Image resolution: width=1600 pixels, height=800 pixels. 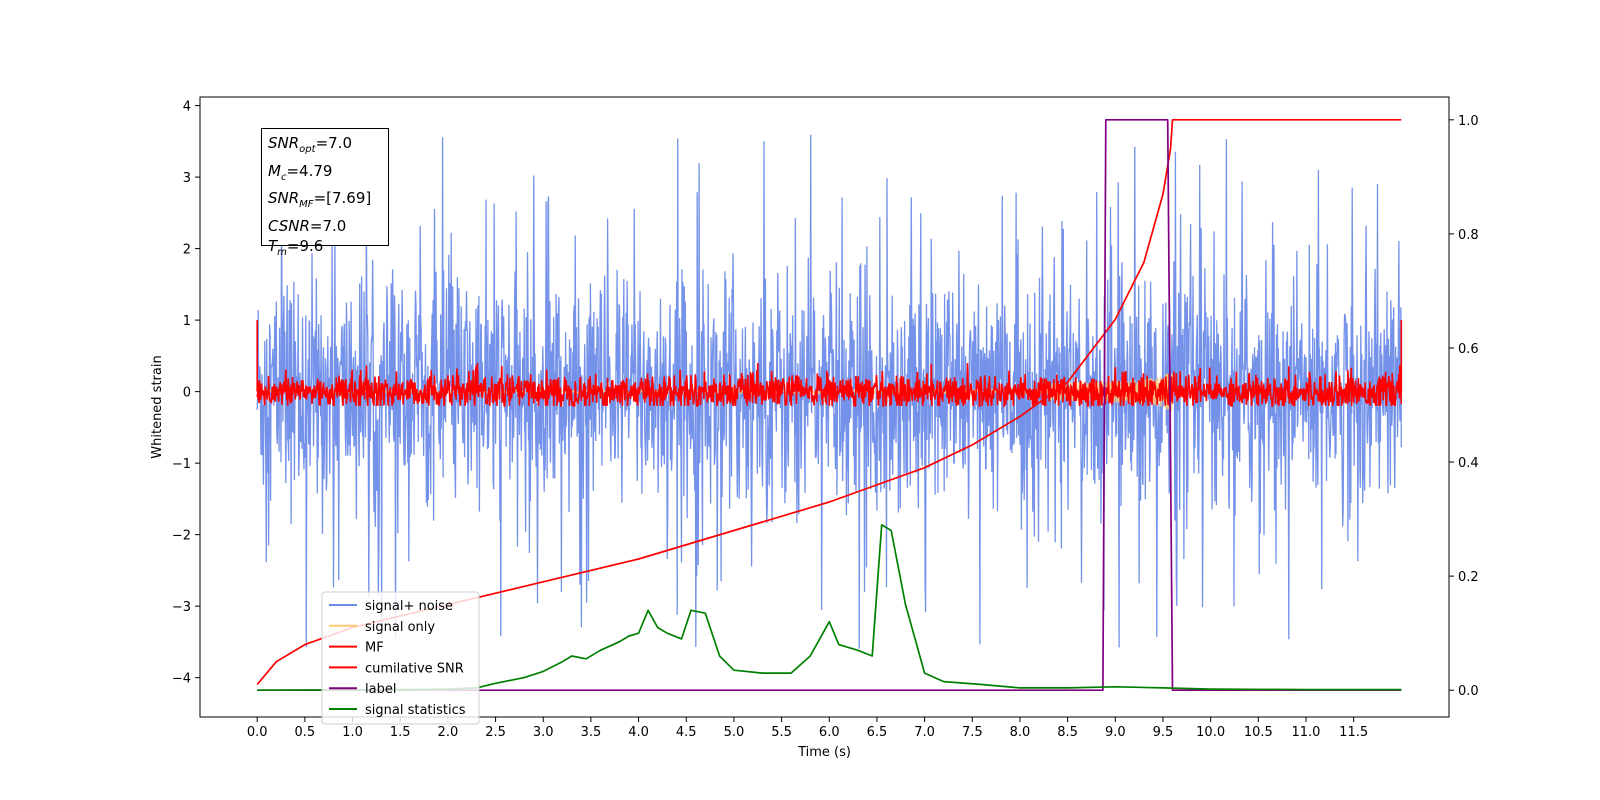 I want to click on x-tick-label: 8.5, so click(x=1067, y=732).